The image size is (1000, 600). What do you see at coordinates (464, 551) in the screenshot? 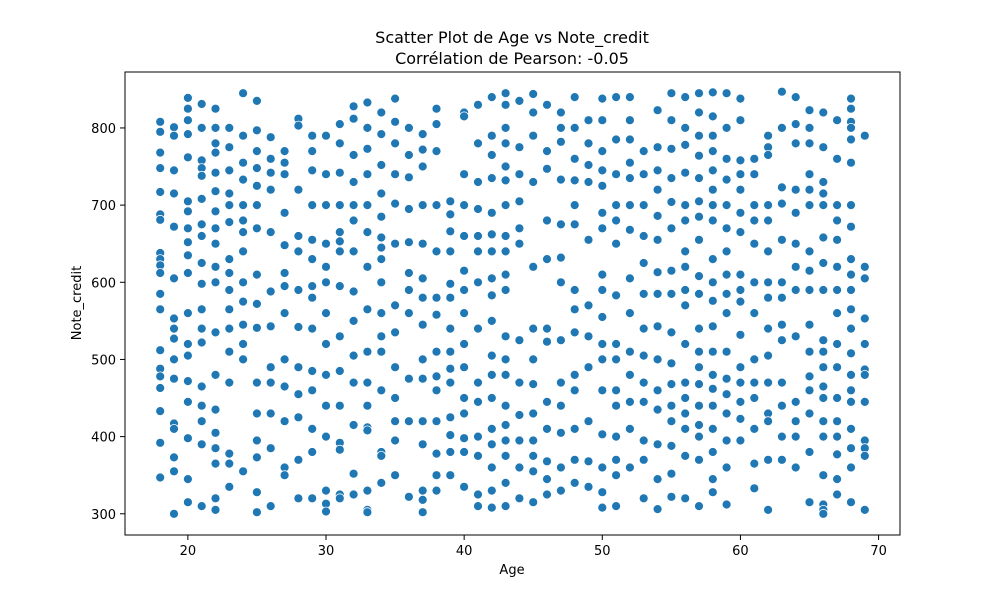
I see `x-tick-label-2: 40` at bounding box center [464, 551].